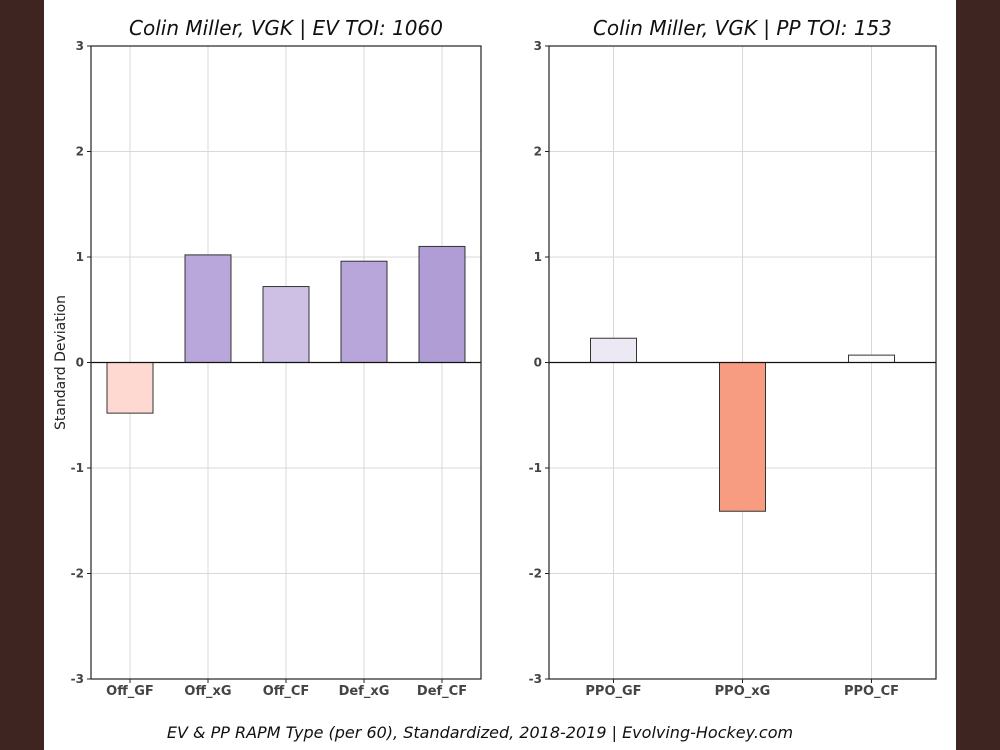  What do you see at coordinates (286, 325) in the screenshot?
I see `bar-off-cf` at bounding box center [286, 325].